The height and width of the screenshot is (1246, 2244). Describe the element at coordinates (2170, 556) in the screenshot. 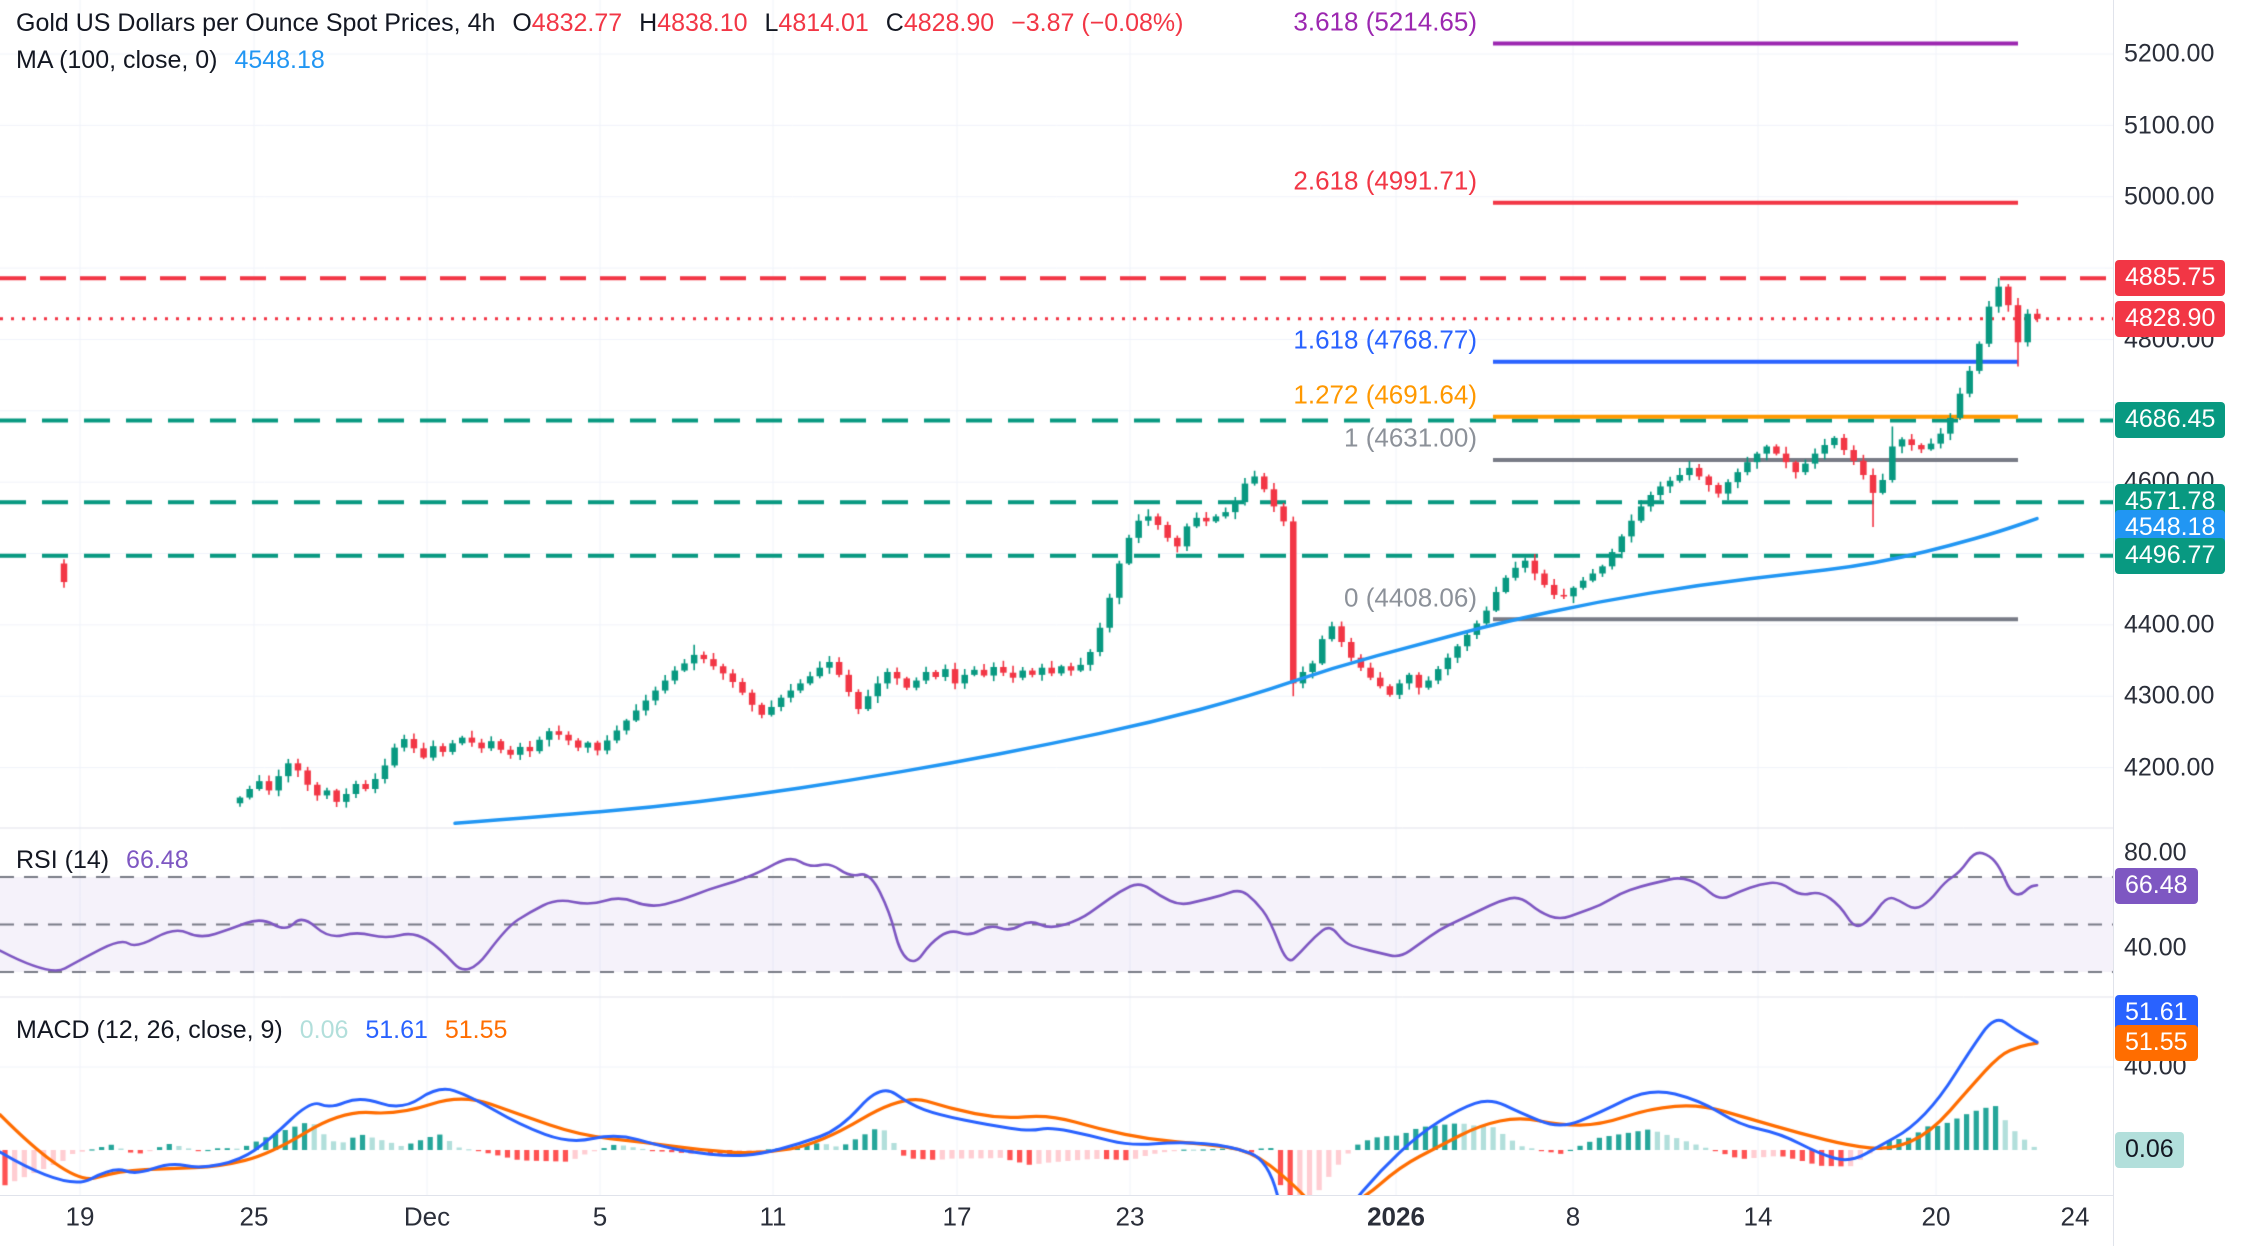

I see `price-badge: 4496.77` at that location.